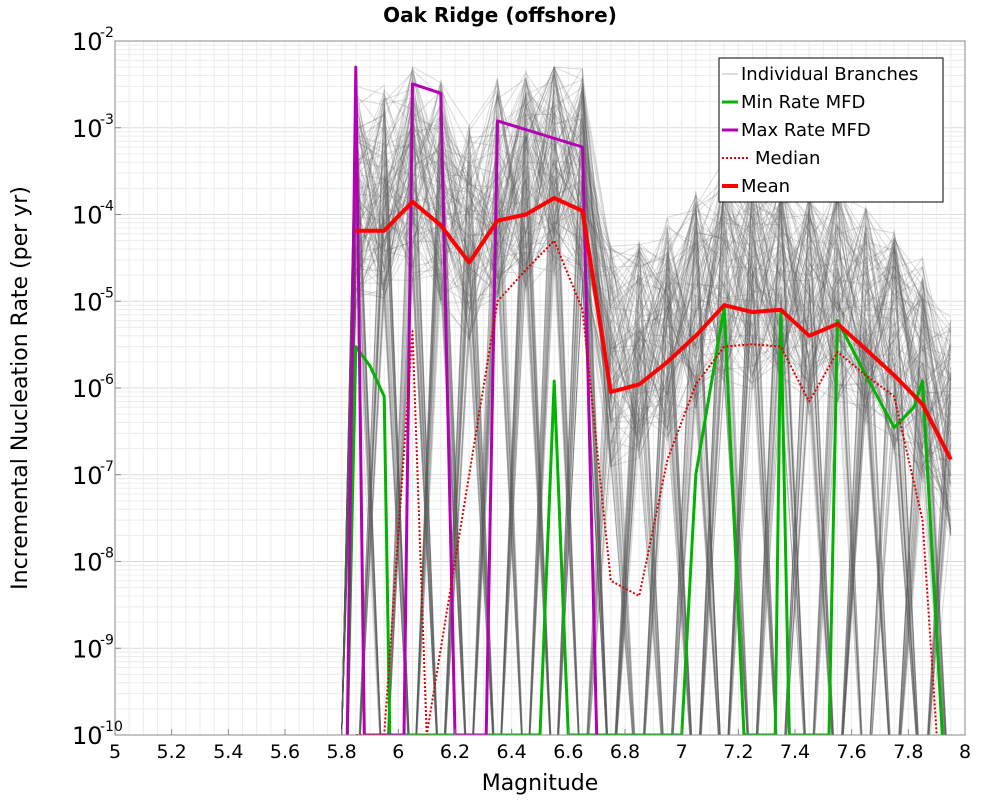  Describe the element at coordinates (172, 752) in the screenshot. I see `x-tick-label: 5.2` at that location.